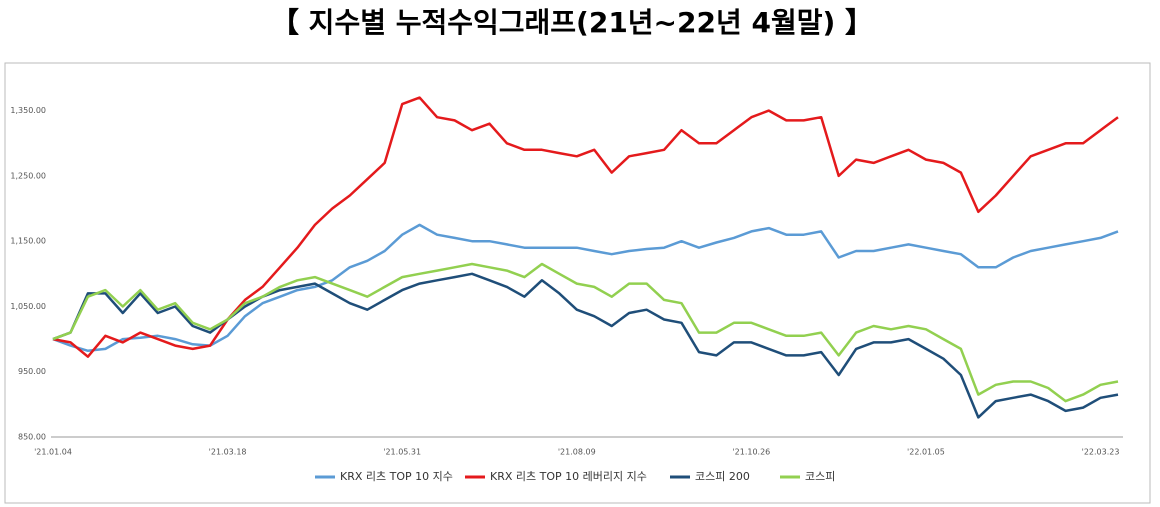 Image resolution: width=1160 pixels, height=507 pixels. I want to click on legend-label: 코스피 200, so click(722, 476).